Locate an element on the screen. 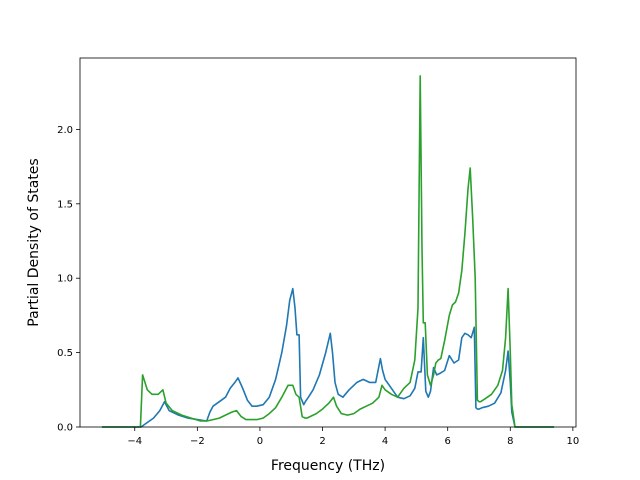  x-tick-label: 6 is located at coordinates (448, 441).